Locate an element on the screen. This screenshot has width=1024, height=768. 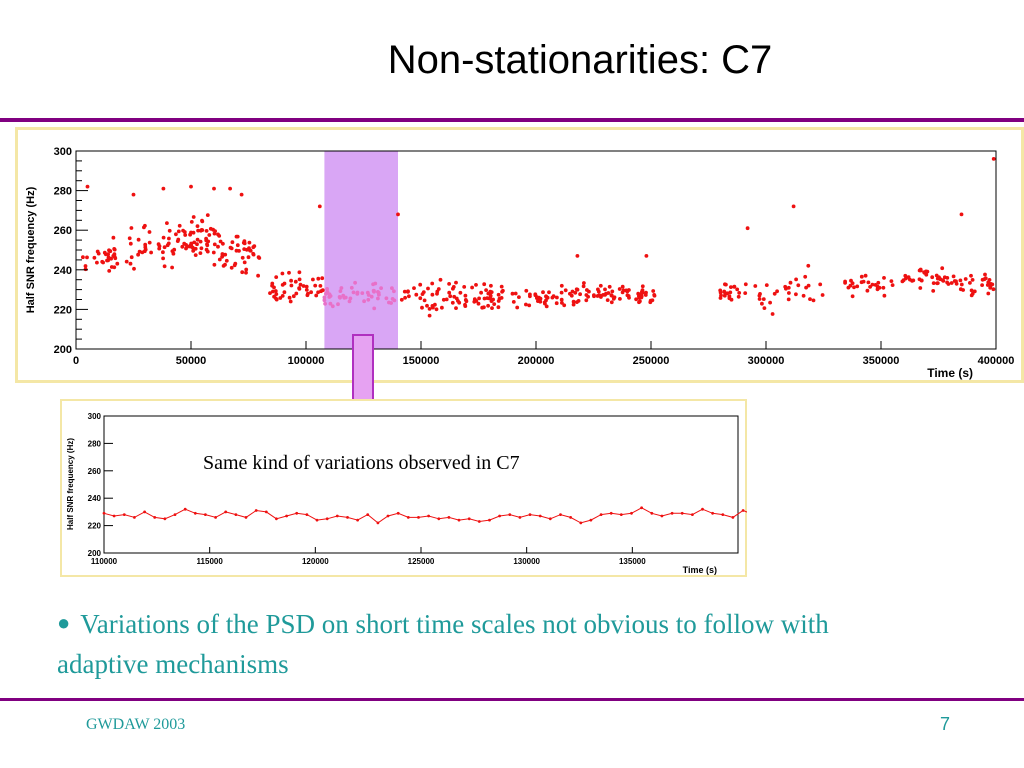
x-tick-label: 110000 is located at coordinates (104, 561).